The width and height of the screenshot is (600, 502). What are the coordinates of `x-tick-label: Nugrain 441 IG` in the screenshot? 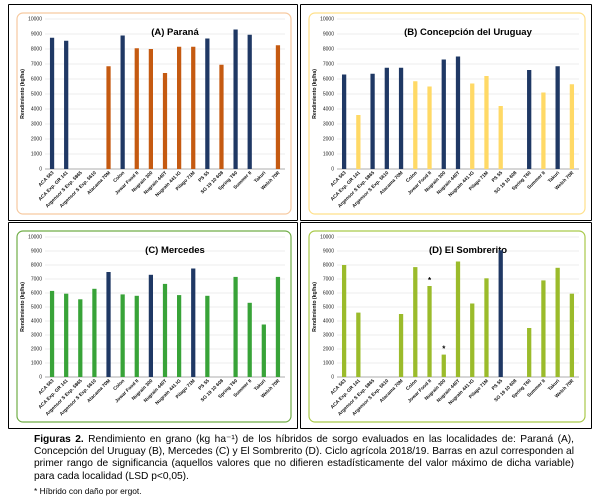 It's located at (461, 392).